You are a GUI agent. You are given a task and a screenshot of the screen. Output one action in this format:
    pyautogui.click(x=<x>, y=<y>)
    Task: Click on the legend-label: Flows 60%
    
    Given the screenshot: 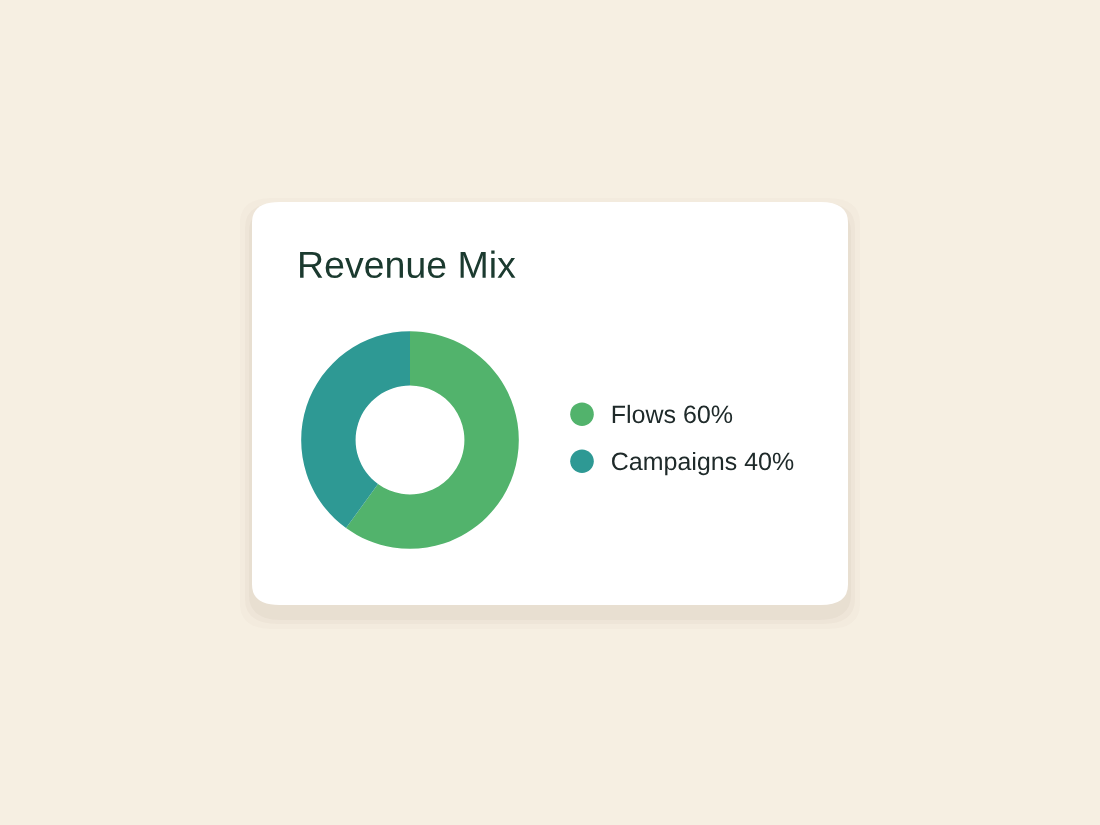 What is the action you would take?
    pyautogui.click(x=672, y=414)
    